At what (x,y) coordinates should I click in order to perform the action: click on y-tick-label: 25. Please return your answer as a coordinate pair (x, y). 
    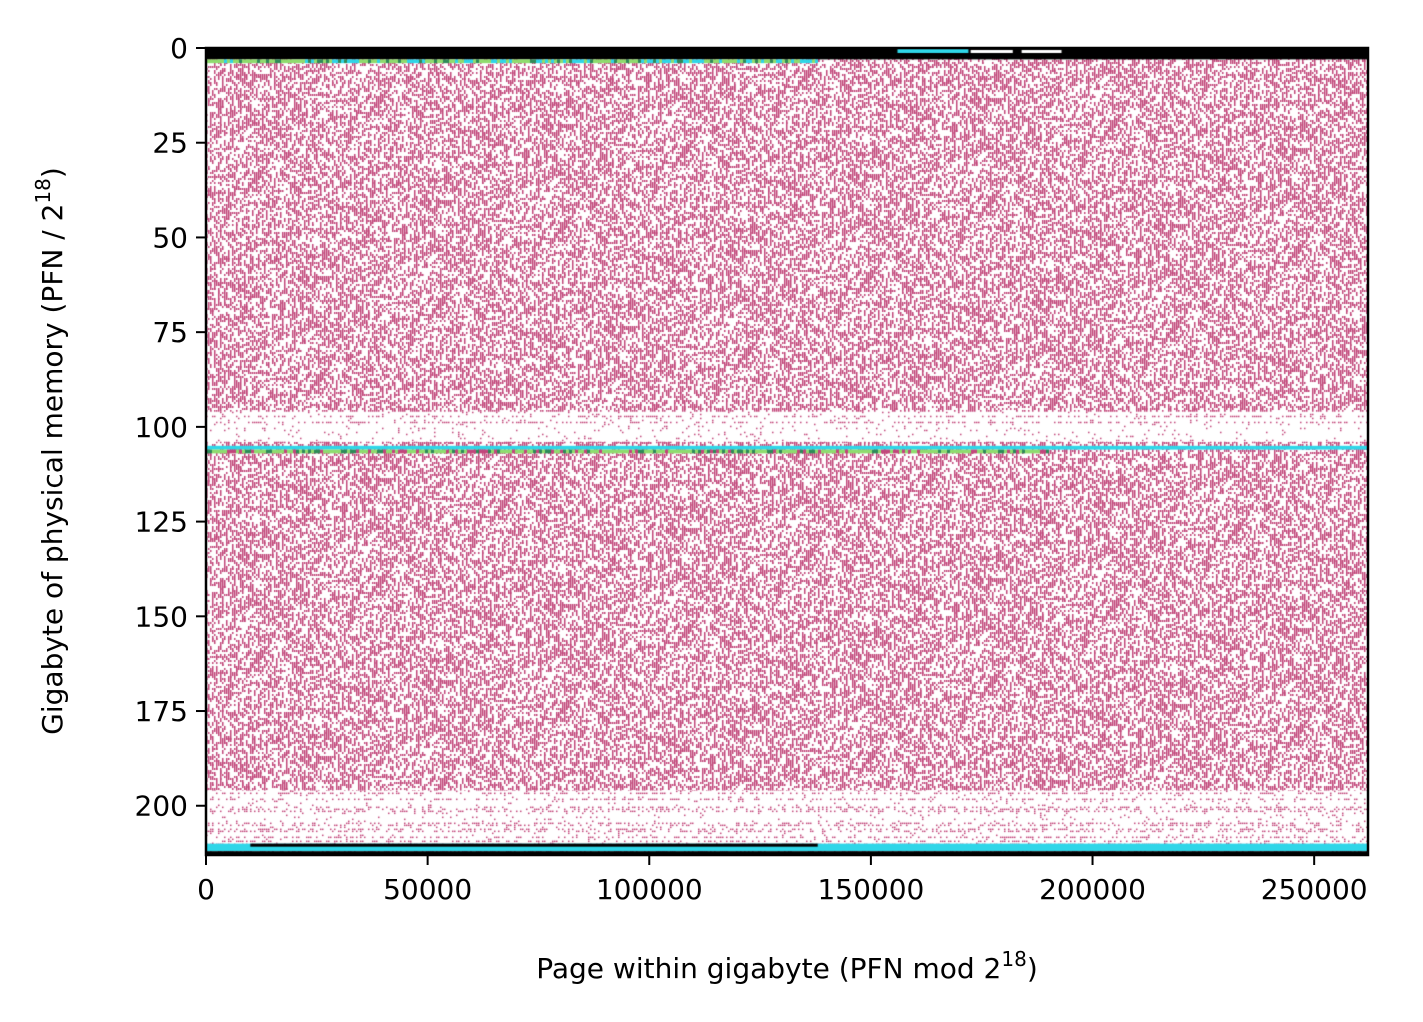
    Looking at the image, I should click on (170, 143).